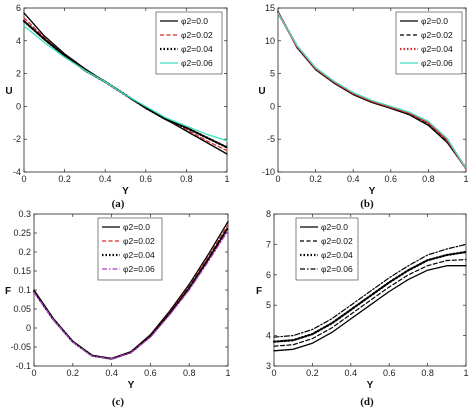 The height and width of the screenshot is (412, 474). Describe the element at coordinates (118, 402) in the screenshot. I see `panel-caption: (c)` at that location.